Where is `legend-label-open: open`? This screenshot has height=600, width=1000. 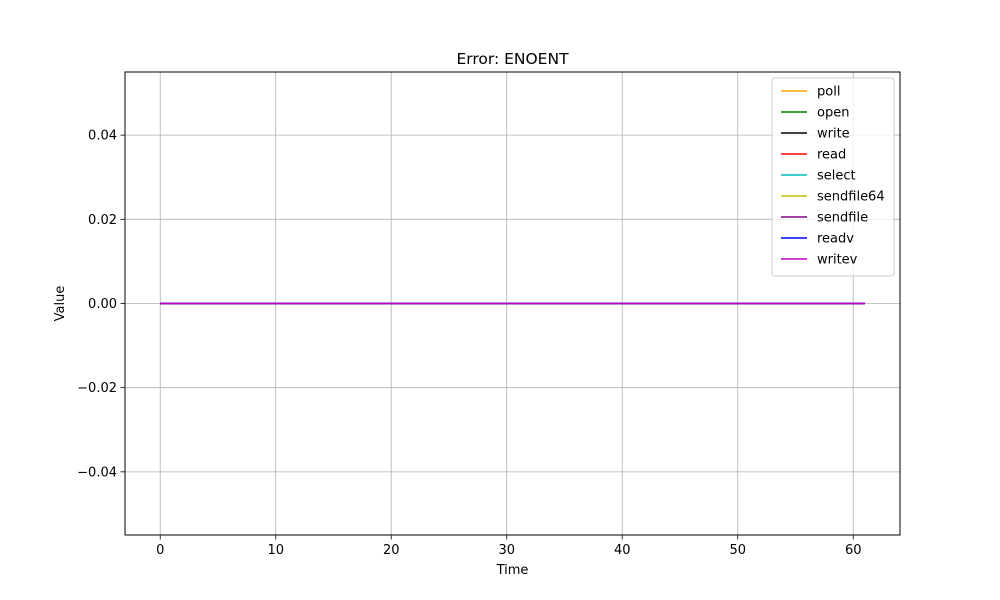 legend-label-open: open is located at coordinates (833, 113).